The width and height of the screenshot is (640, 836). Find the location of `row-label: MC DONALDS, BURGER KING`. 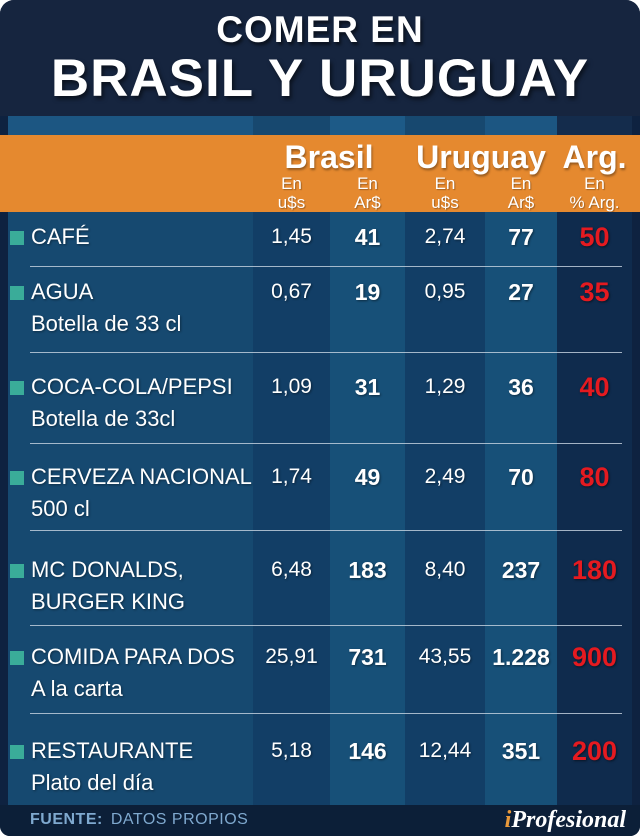

row-label: MC DONALDS, BURGER KING is located at coordinates (130, 577).